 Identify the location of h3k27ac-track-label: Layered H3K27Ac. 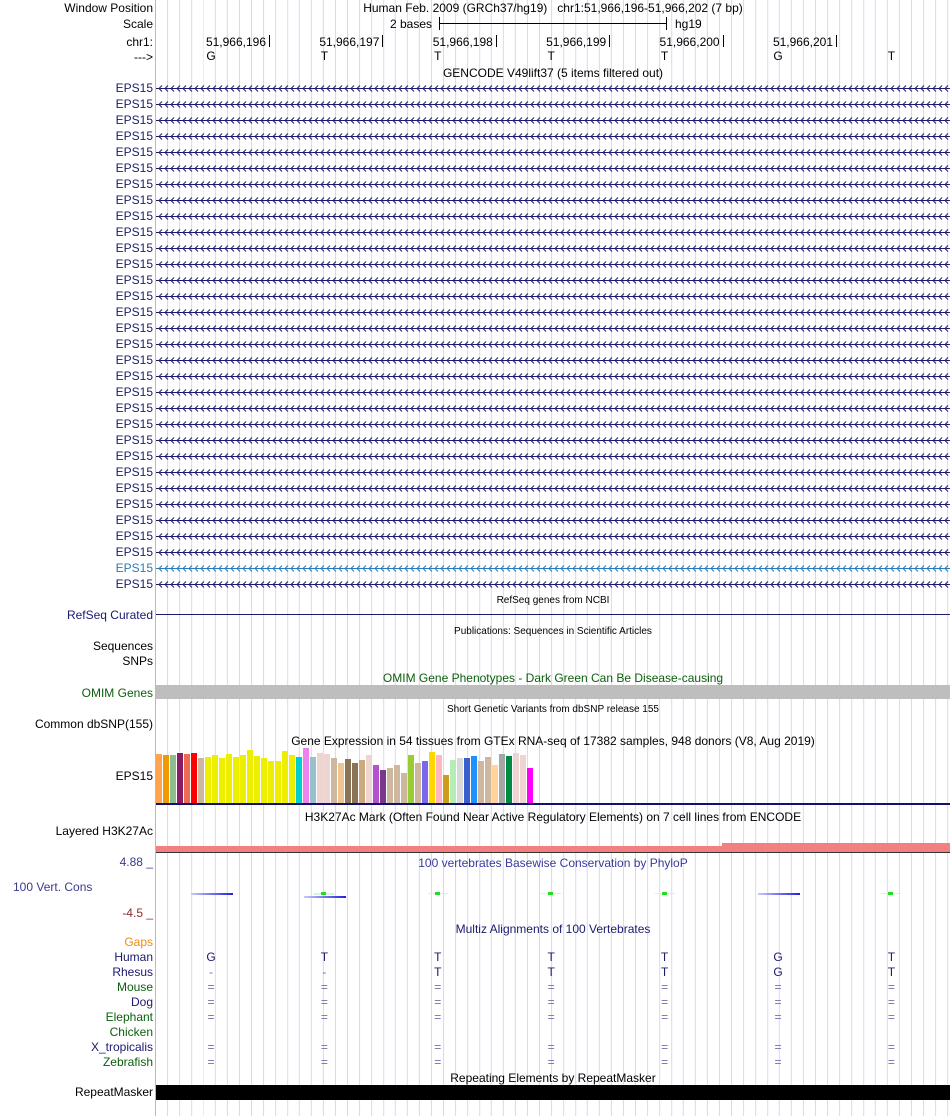
(104, 831).